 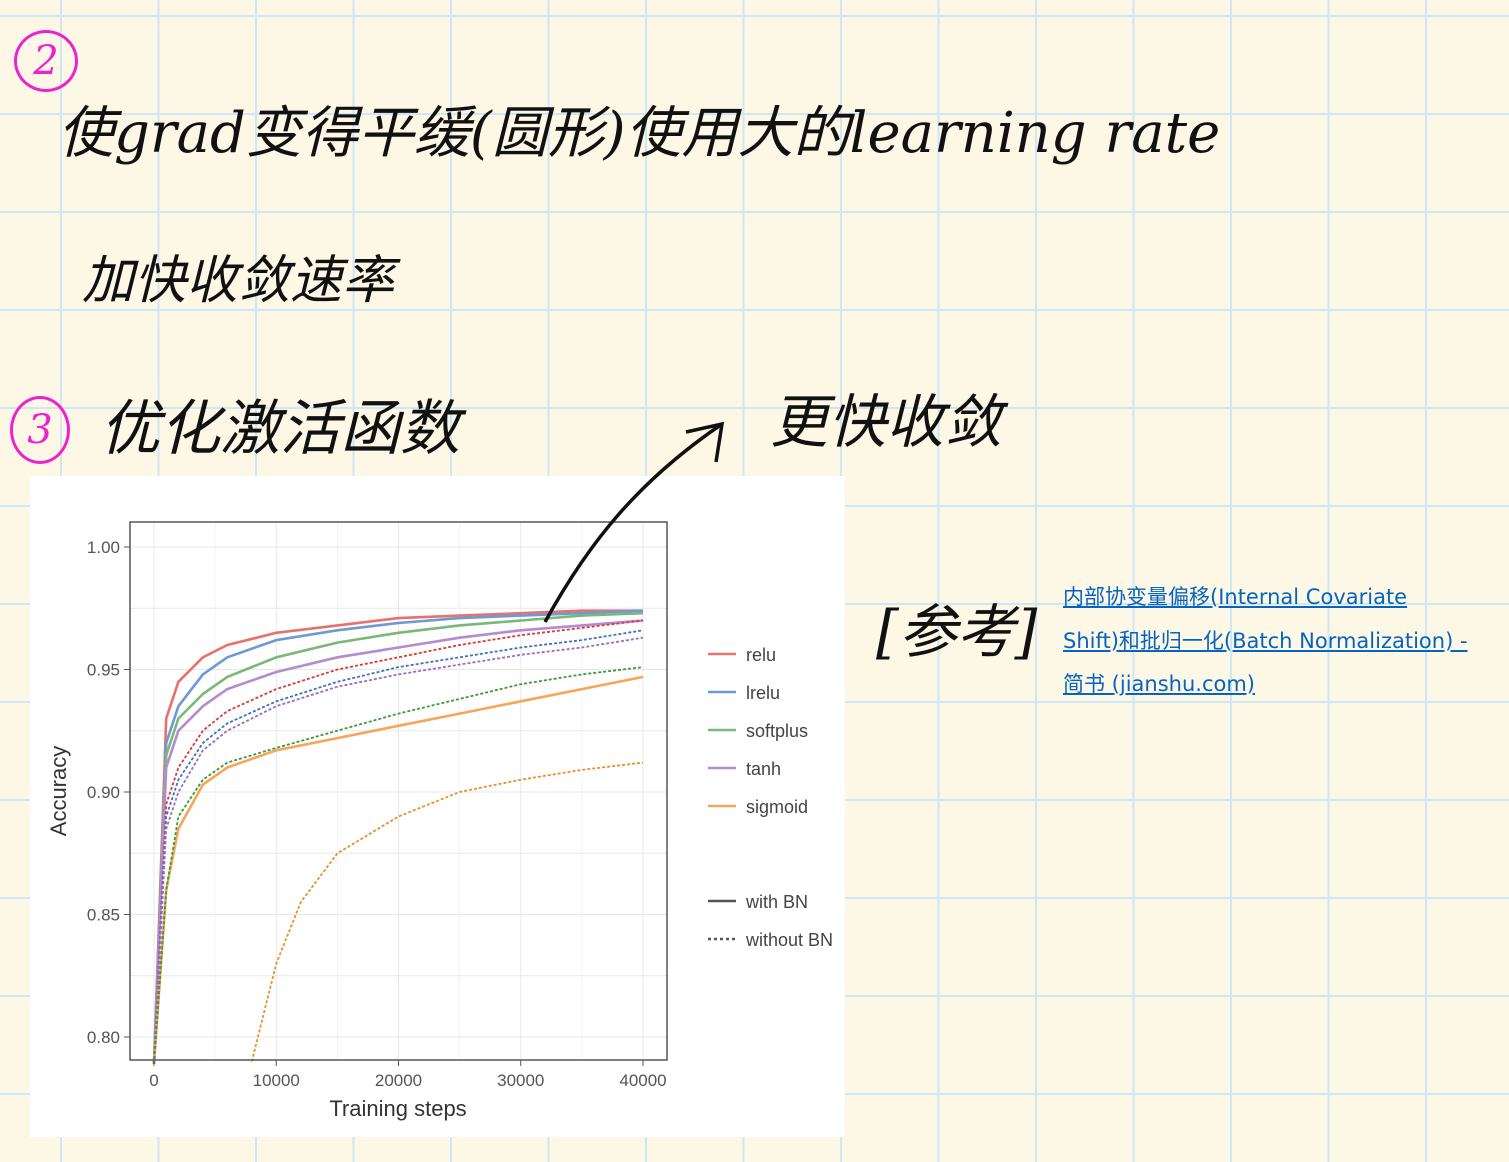 I want to click on reference-link-line2: Shift)和批归一化(Batch Normalization) -, so click(x=1265, y=641).